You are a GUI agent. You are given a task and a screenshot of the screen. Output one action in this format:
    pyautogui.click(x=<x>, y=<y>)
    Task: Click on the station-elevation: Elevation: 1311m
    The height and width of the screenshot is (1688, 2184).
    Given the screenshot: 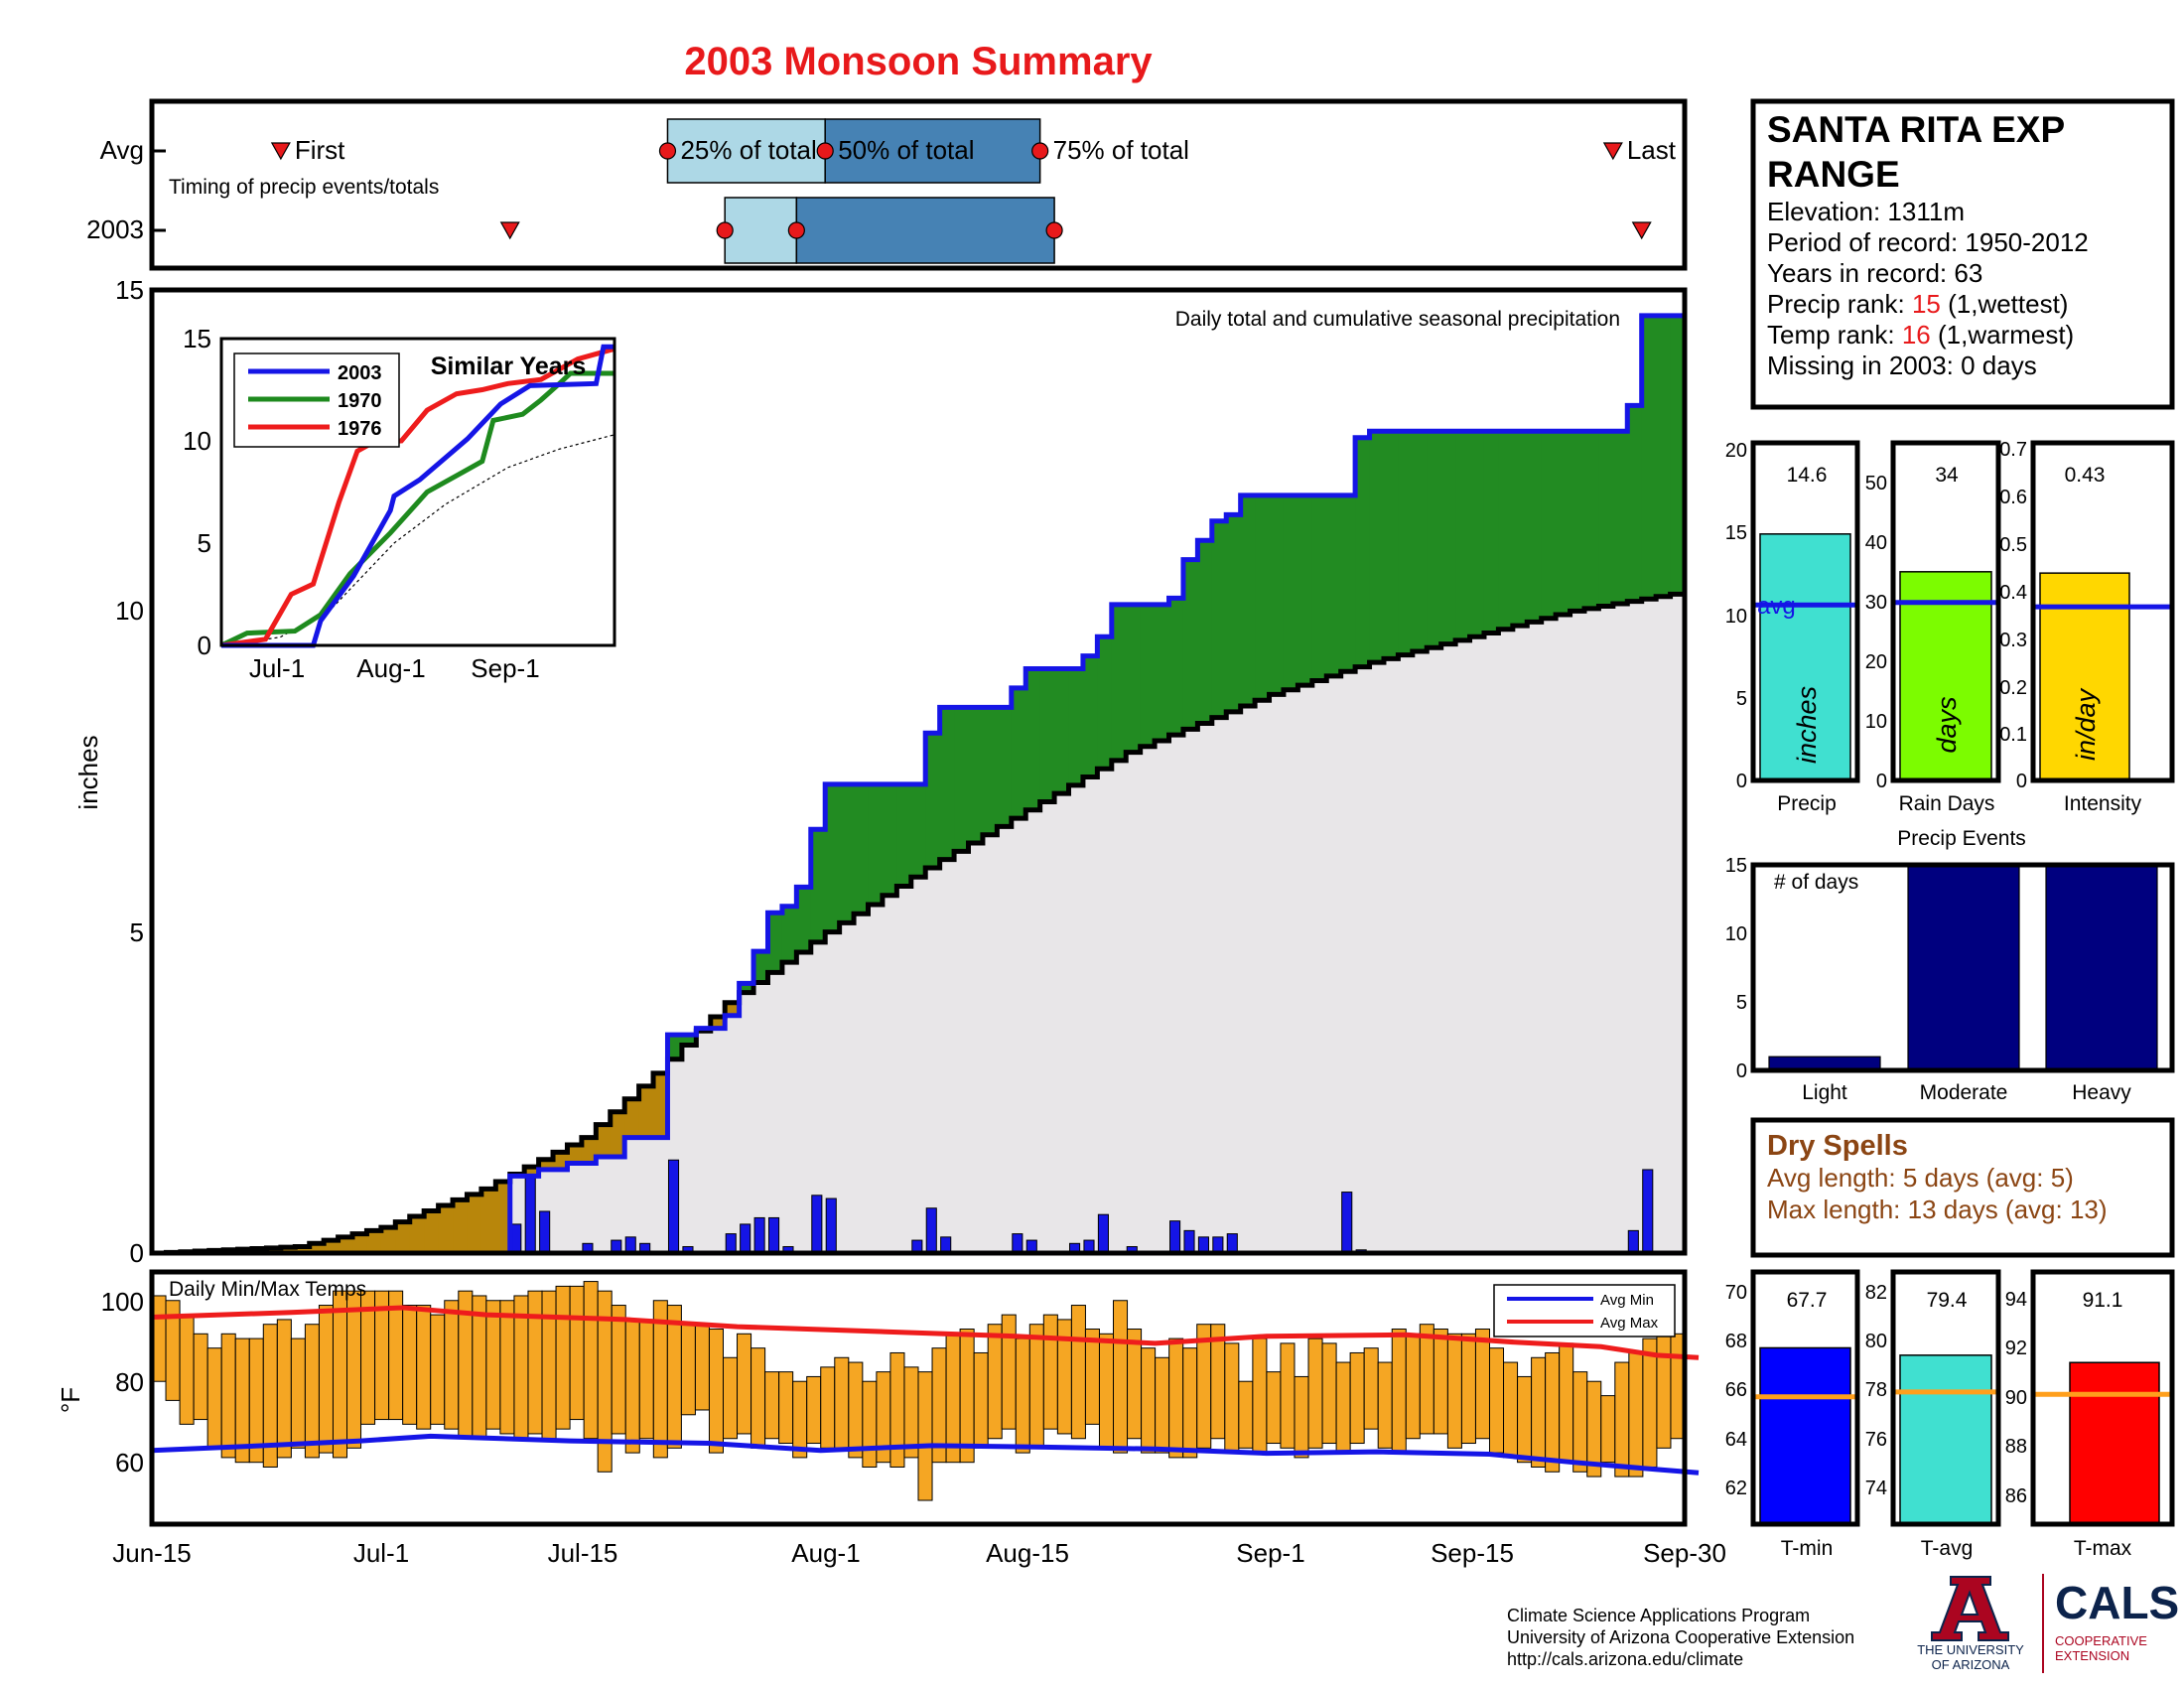 What is the action you would take?
    pyautogui.click(x=1866, y=211)
    